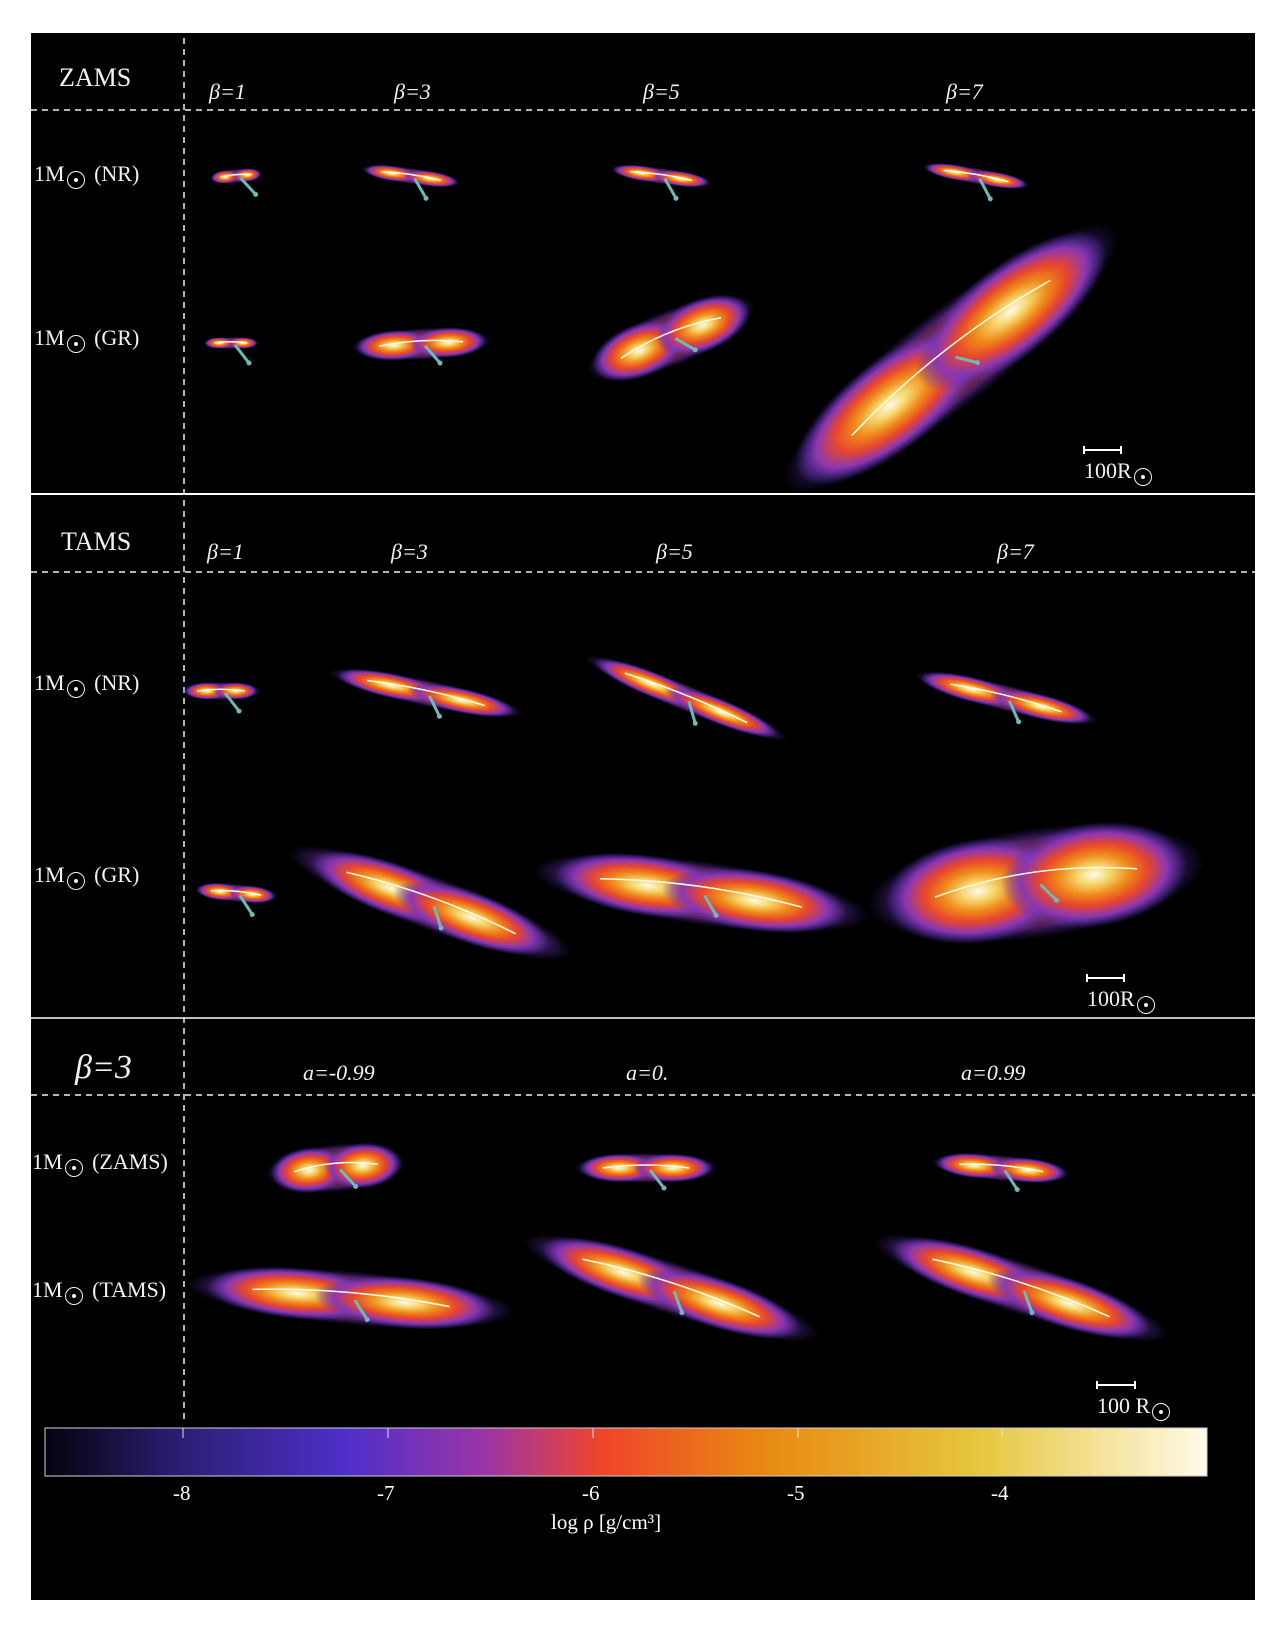  Describe the element at coordinates (100, 1163) in the screenshot. I see `row-label: 1M (ZAMS)` at that location.